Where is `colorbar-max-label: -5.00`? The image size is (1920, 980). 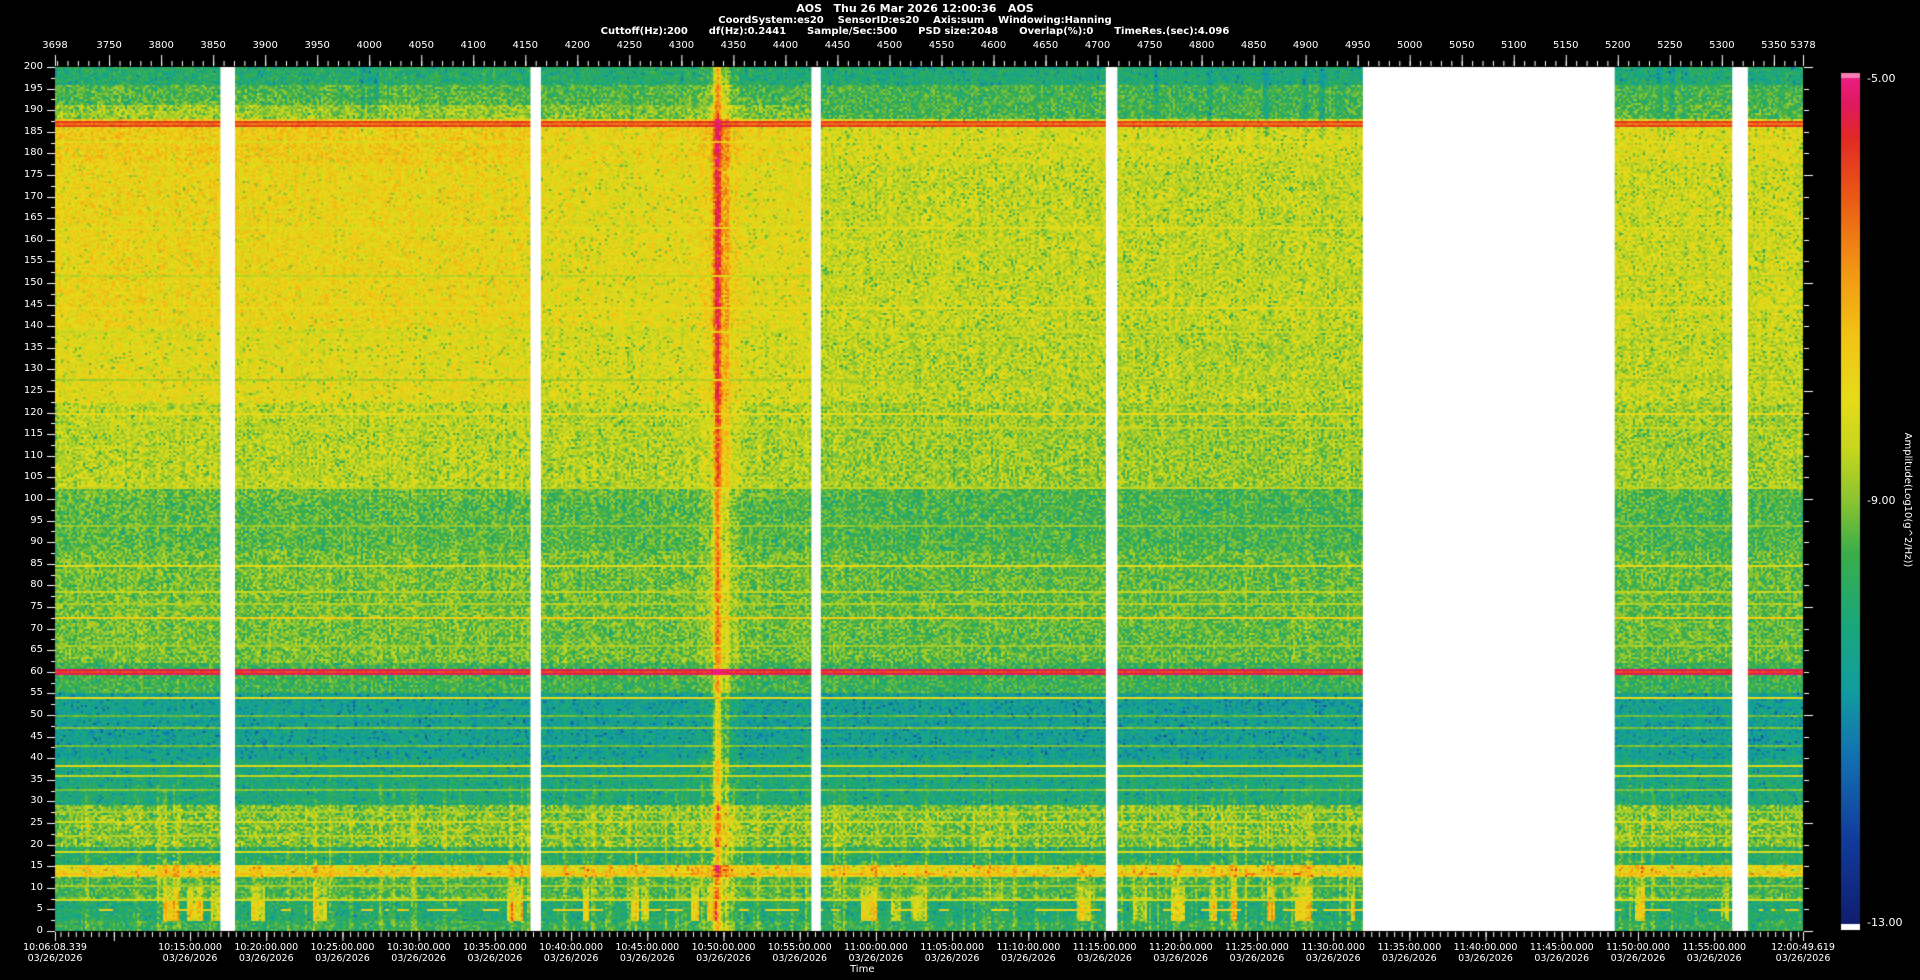 colorbar-max-label: -5.00 is located at coordinates (1881, 78).